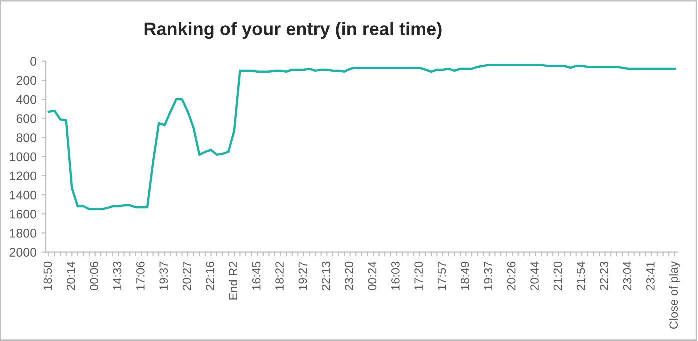 This screenshot has height=341, width=698. What do you see at coordinates (23, 214) in the screenshot?
I see `y-tick-label: 1600` at bounding box center [23, 214].